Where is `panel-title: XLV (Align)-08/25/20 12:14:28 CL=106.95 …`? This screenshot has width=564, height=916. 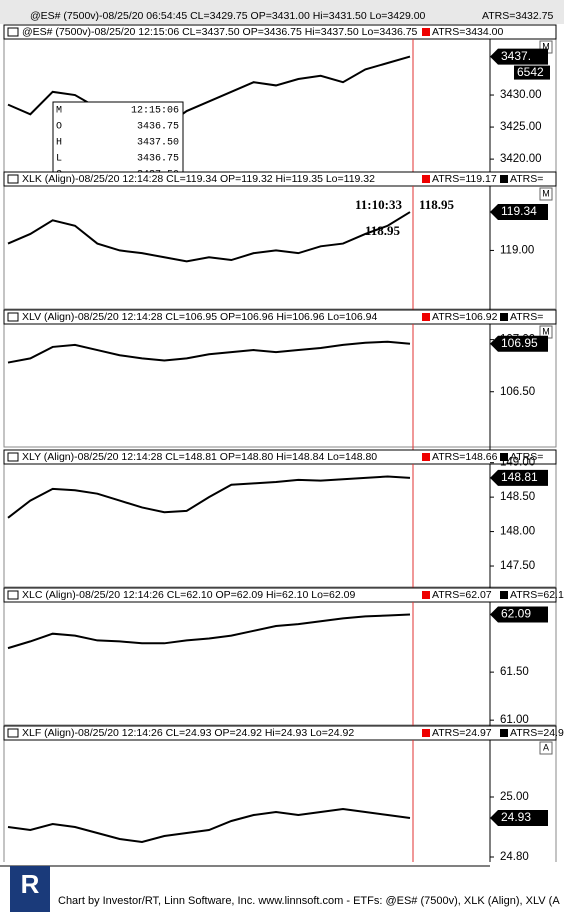 panel-title: XLV (Align)-08/25/20 12:14:28 CL=106.95 … is located at coordinates (199, 317).